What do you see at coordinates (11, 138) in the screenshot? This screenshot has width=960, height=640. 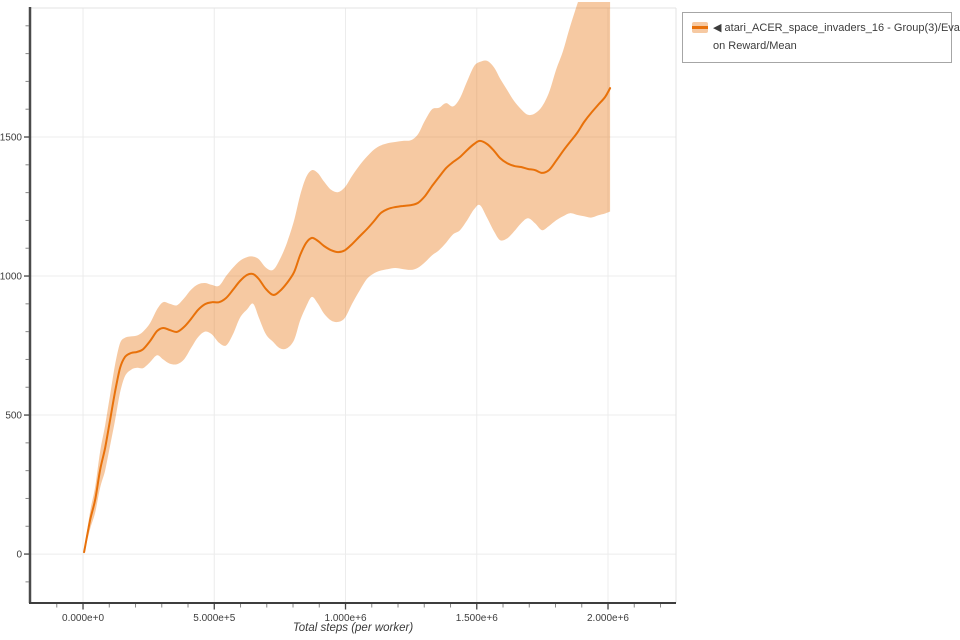 I see `y-tick-label: 1500` at bounding box center [11, 138].